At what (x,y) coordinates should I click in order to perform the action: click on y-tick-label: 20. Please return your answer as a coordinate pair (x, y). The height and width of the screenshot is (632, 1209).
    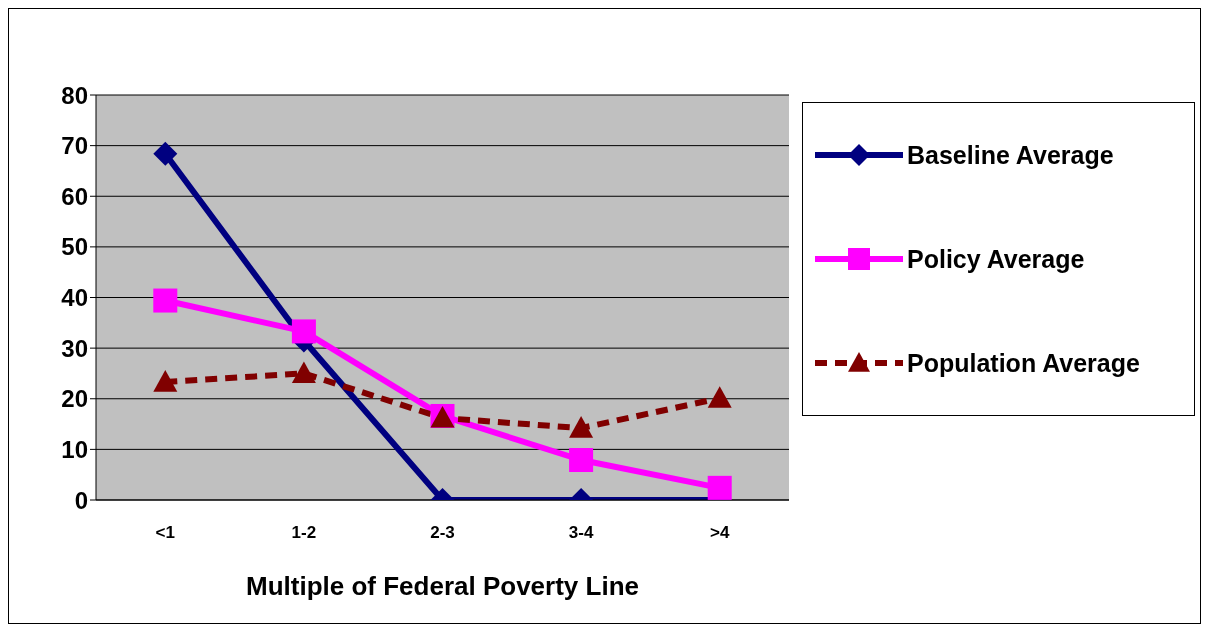
    Looking at the image, I should click on (74, 399).